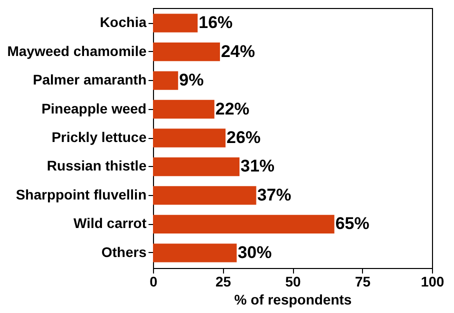 Image resolution: width=454 pixels, height=313 pixels. Describe the element at coordinates (352, 224) in the screenshot. I see `data-label: 65%` at that location.